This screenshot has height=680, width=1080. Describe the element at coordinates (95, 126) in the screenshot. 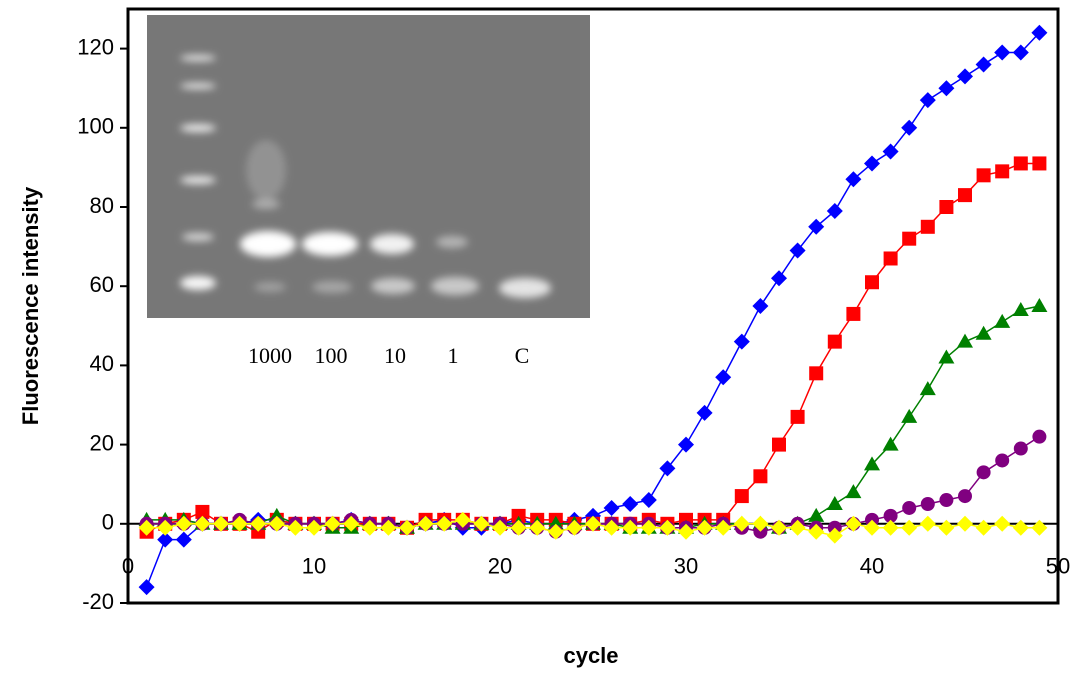

I see `y-tick-label: 100` at that location.